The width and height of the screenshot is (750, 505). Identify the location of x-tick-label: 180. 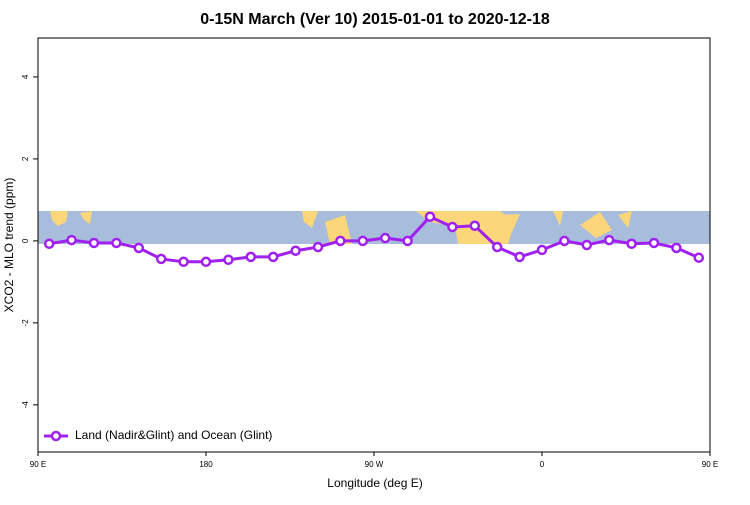
(206, 464).